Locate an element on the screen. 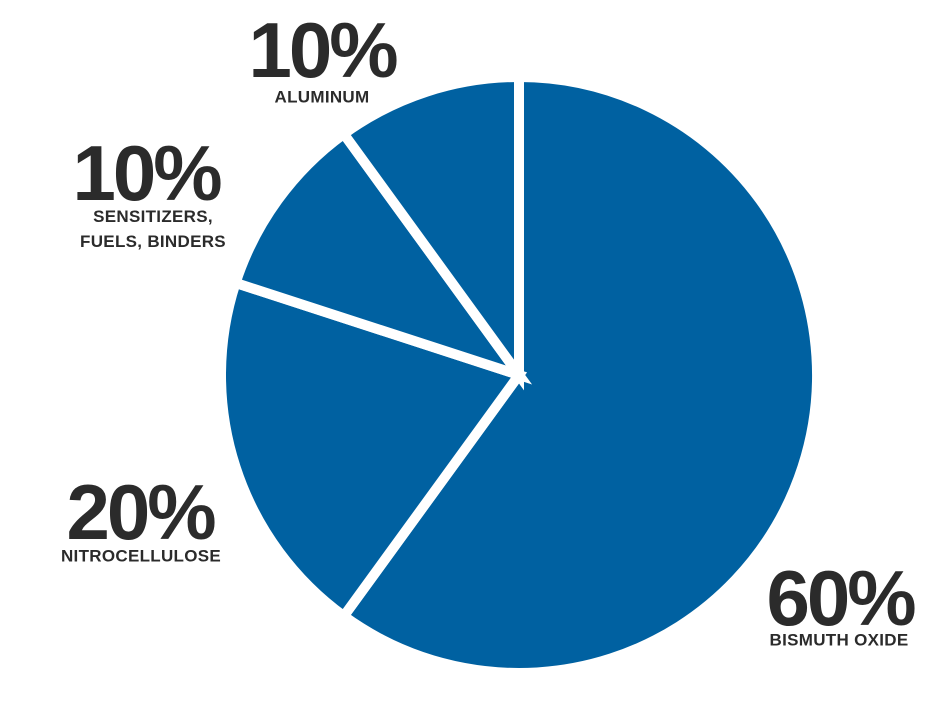 This screenshot has height=711, width=948. value-label: 20% is located at coordinates (141, 512).